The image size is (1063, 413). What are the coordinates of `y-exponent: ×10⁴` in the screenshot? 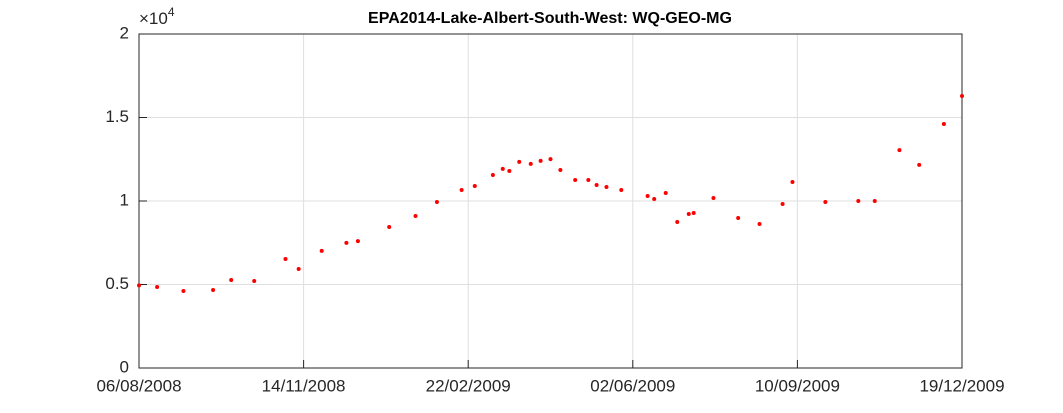 It's located at (157, 16).